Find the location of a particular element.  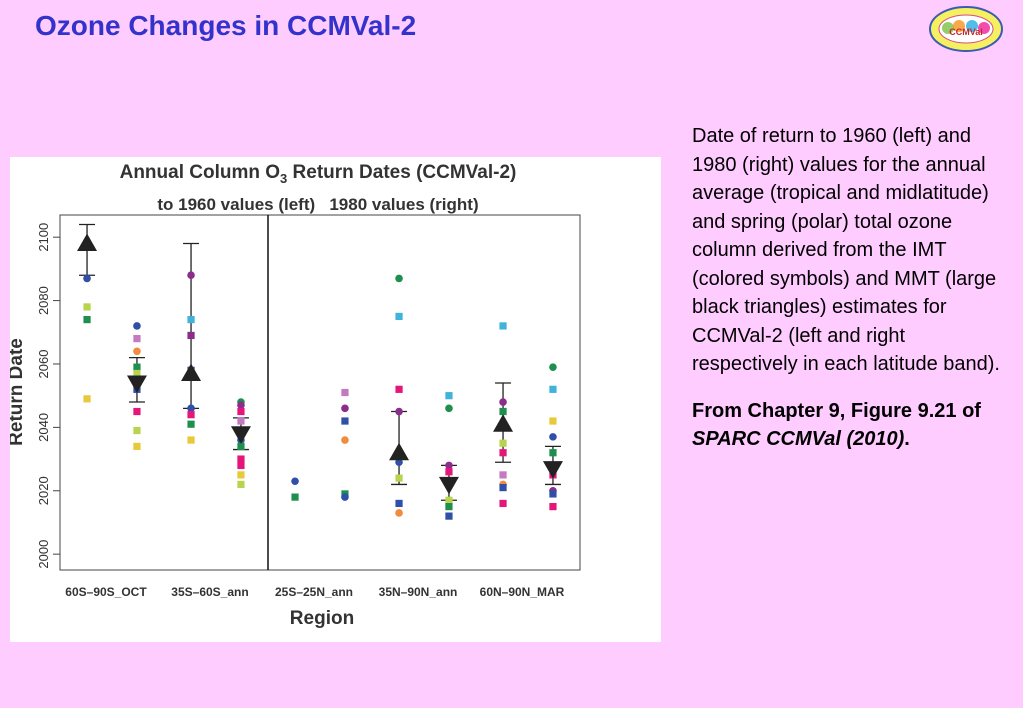

error-bar is located at coordinates (191, 325).